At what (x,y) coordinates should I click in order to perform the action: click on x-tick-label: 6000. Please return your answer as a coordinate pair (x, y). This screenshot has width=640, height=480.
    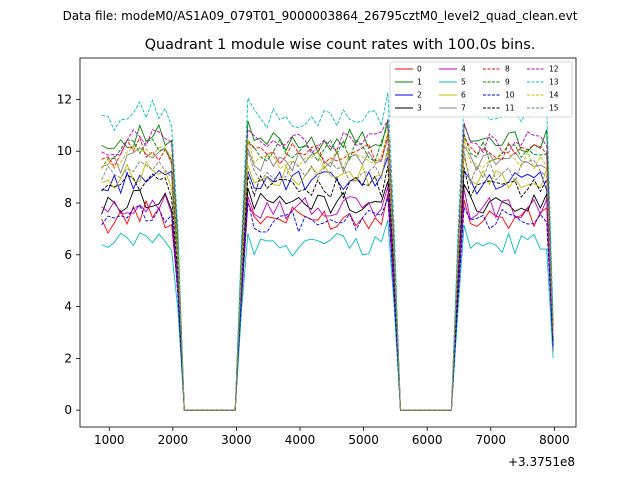
    Looking at the image, I should click on (427, 440).